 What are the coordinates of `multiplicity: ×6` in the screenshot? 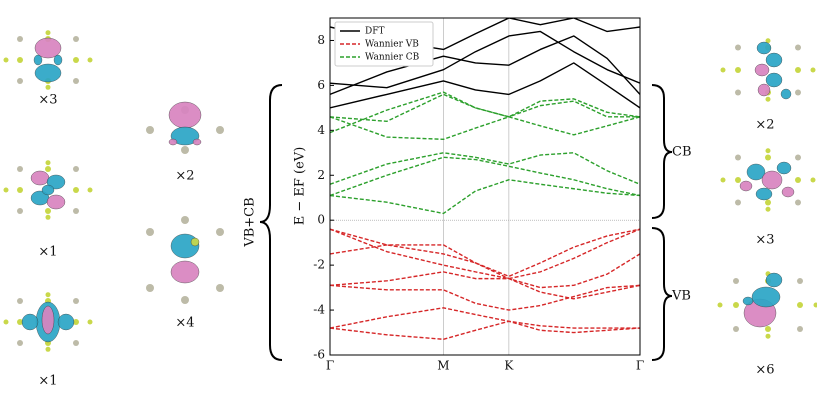 It's located at (764, 370).